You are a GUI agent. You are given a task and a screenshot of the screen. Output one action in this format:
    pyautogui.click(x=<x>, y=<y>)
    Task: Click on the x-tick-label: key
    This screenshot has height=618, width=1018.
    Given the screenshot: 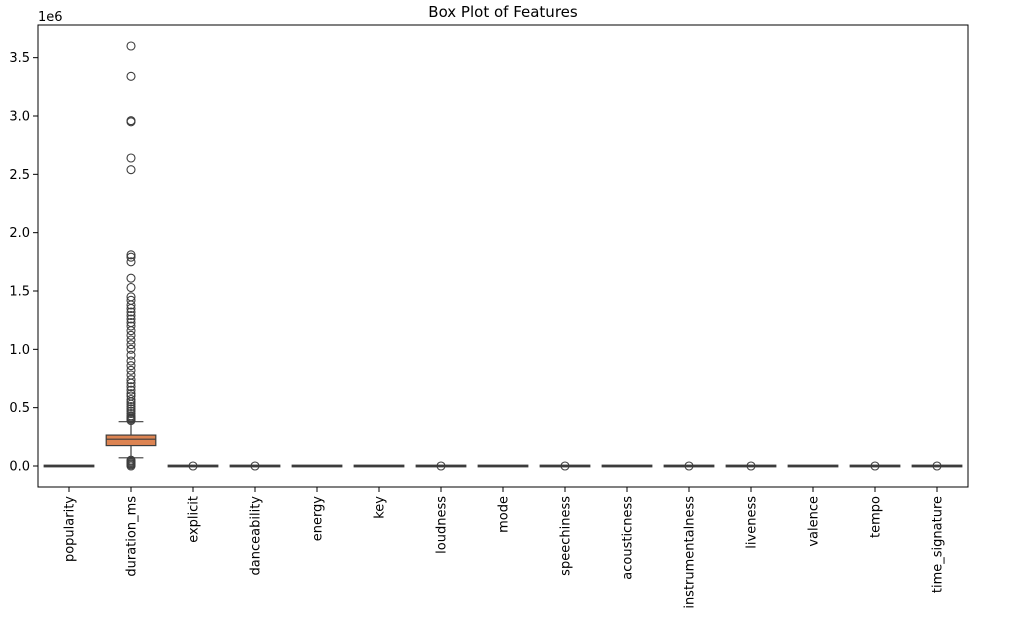 What is the action you would take?
    pyautogui.click(x=380, y=507)
    